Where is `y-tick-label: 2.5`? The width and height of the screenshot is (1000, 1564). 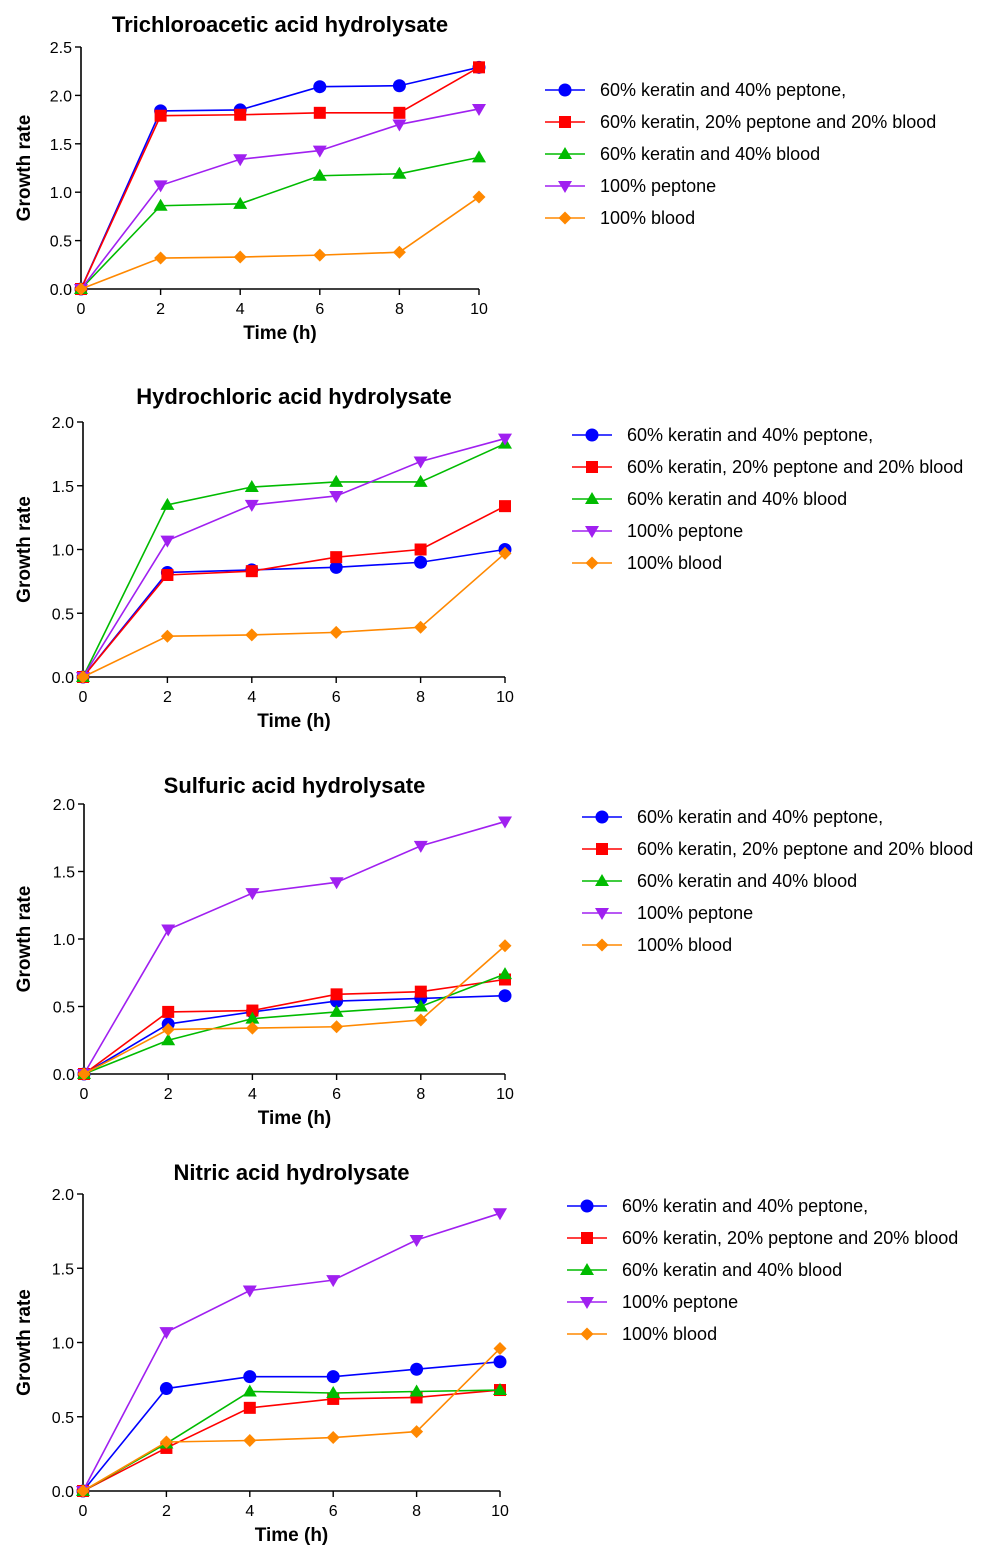 y-tick-label: 2.5 is located at coordinates (61, 48).